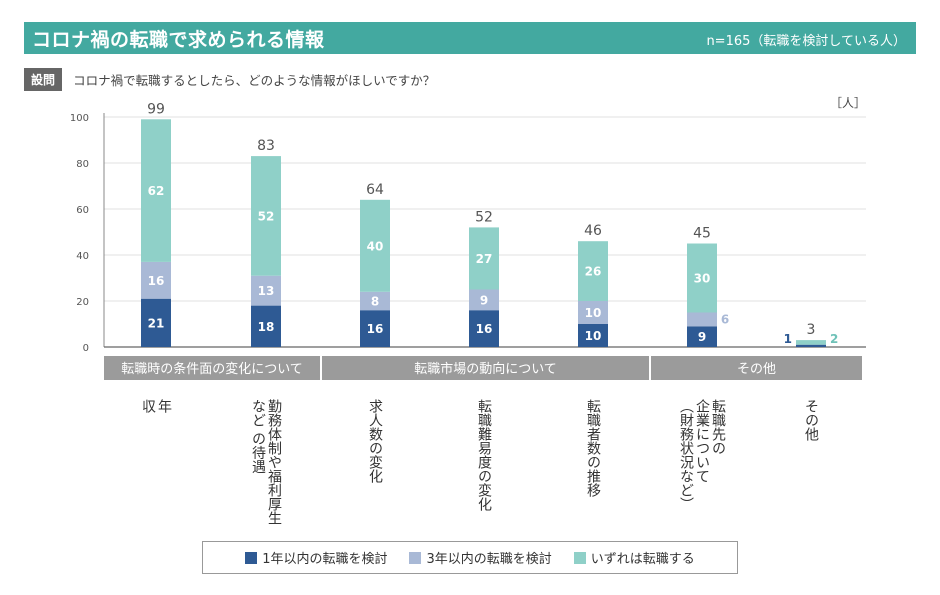 Image resolution: width=940 pixels, height=595 pixels. I want to click on y-tick-label: 0, so click(86, 348).